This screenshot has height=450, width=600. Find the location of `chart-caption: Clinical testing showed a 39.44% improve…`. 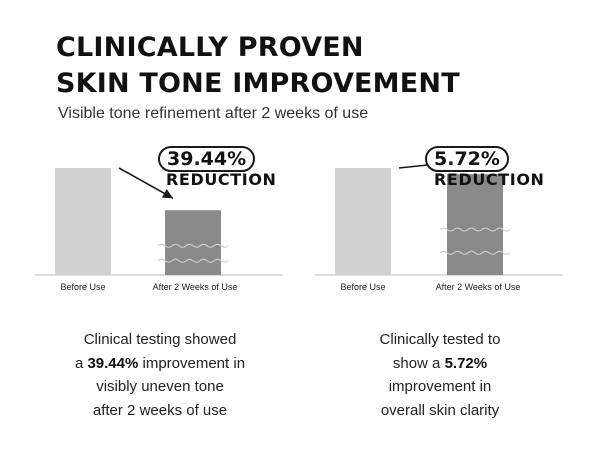

chart-caption: Clinical testing showed a 39.44% improve… is located at coordinates (160, 375).